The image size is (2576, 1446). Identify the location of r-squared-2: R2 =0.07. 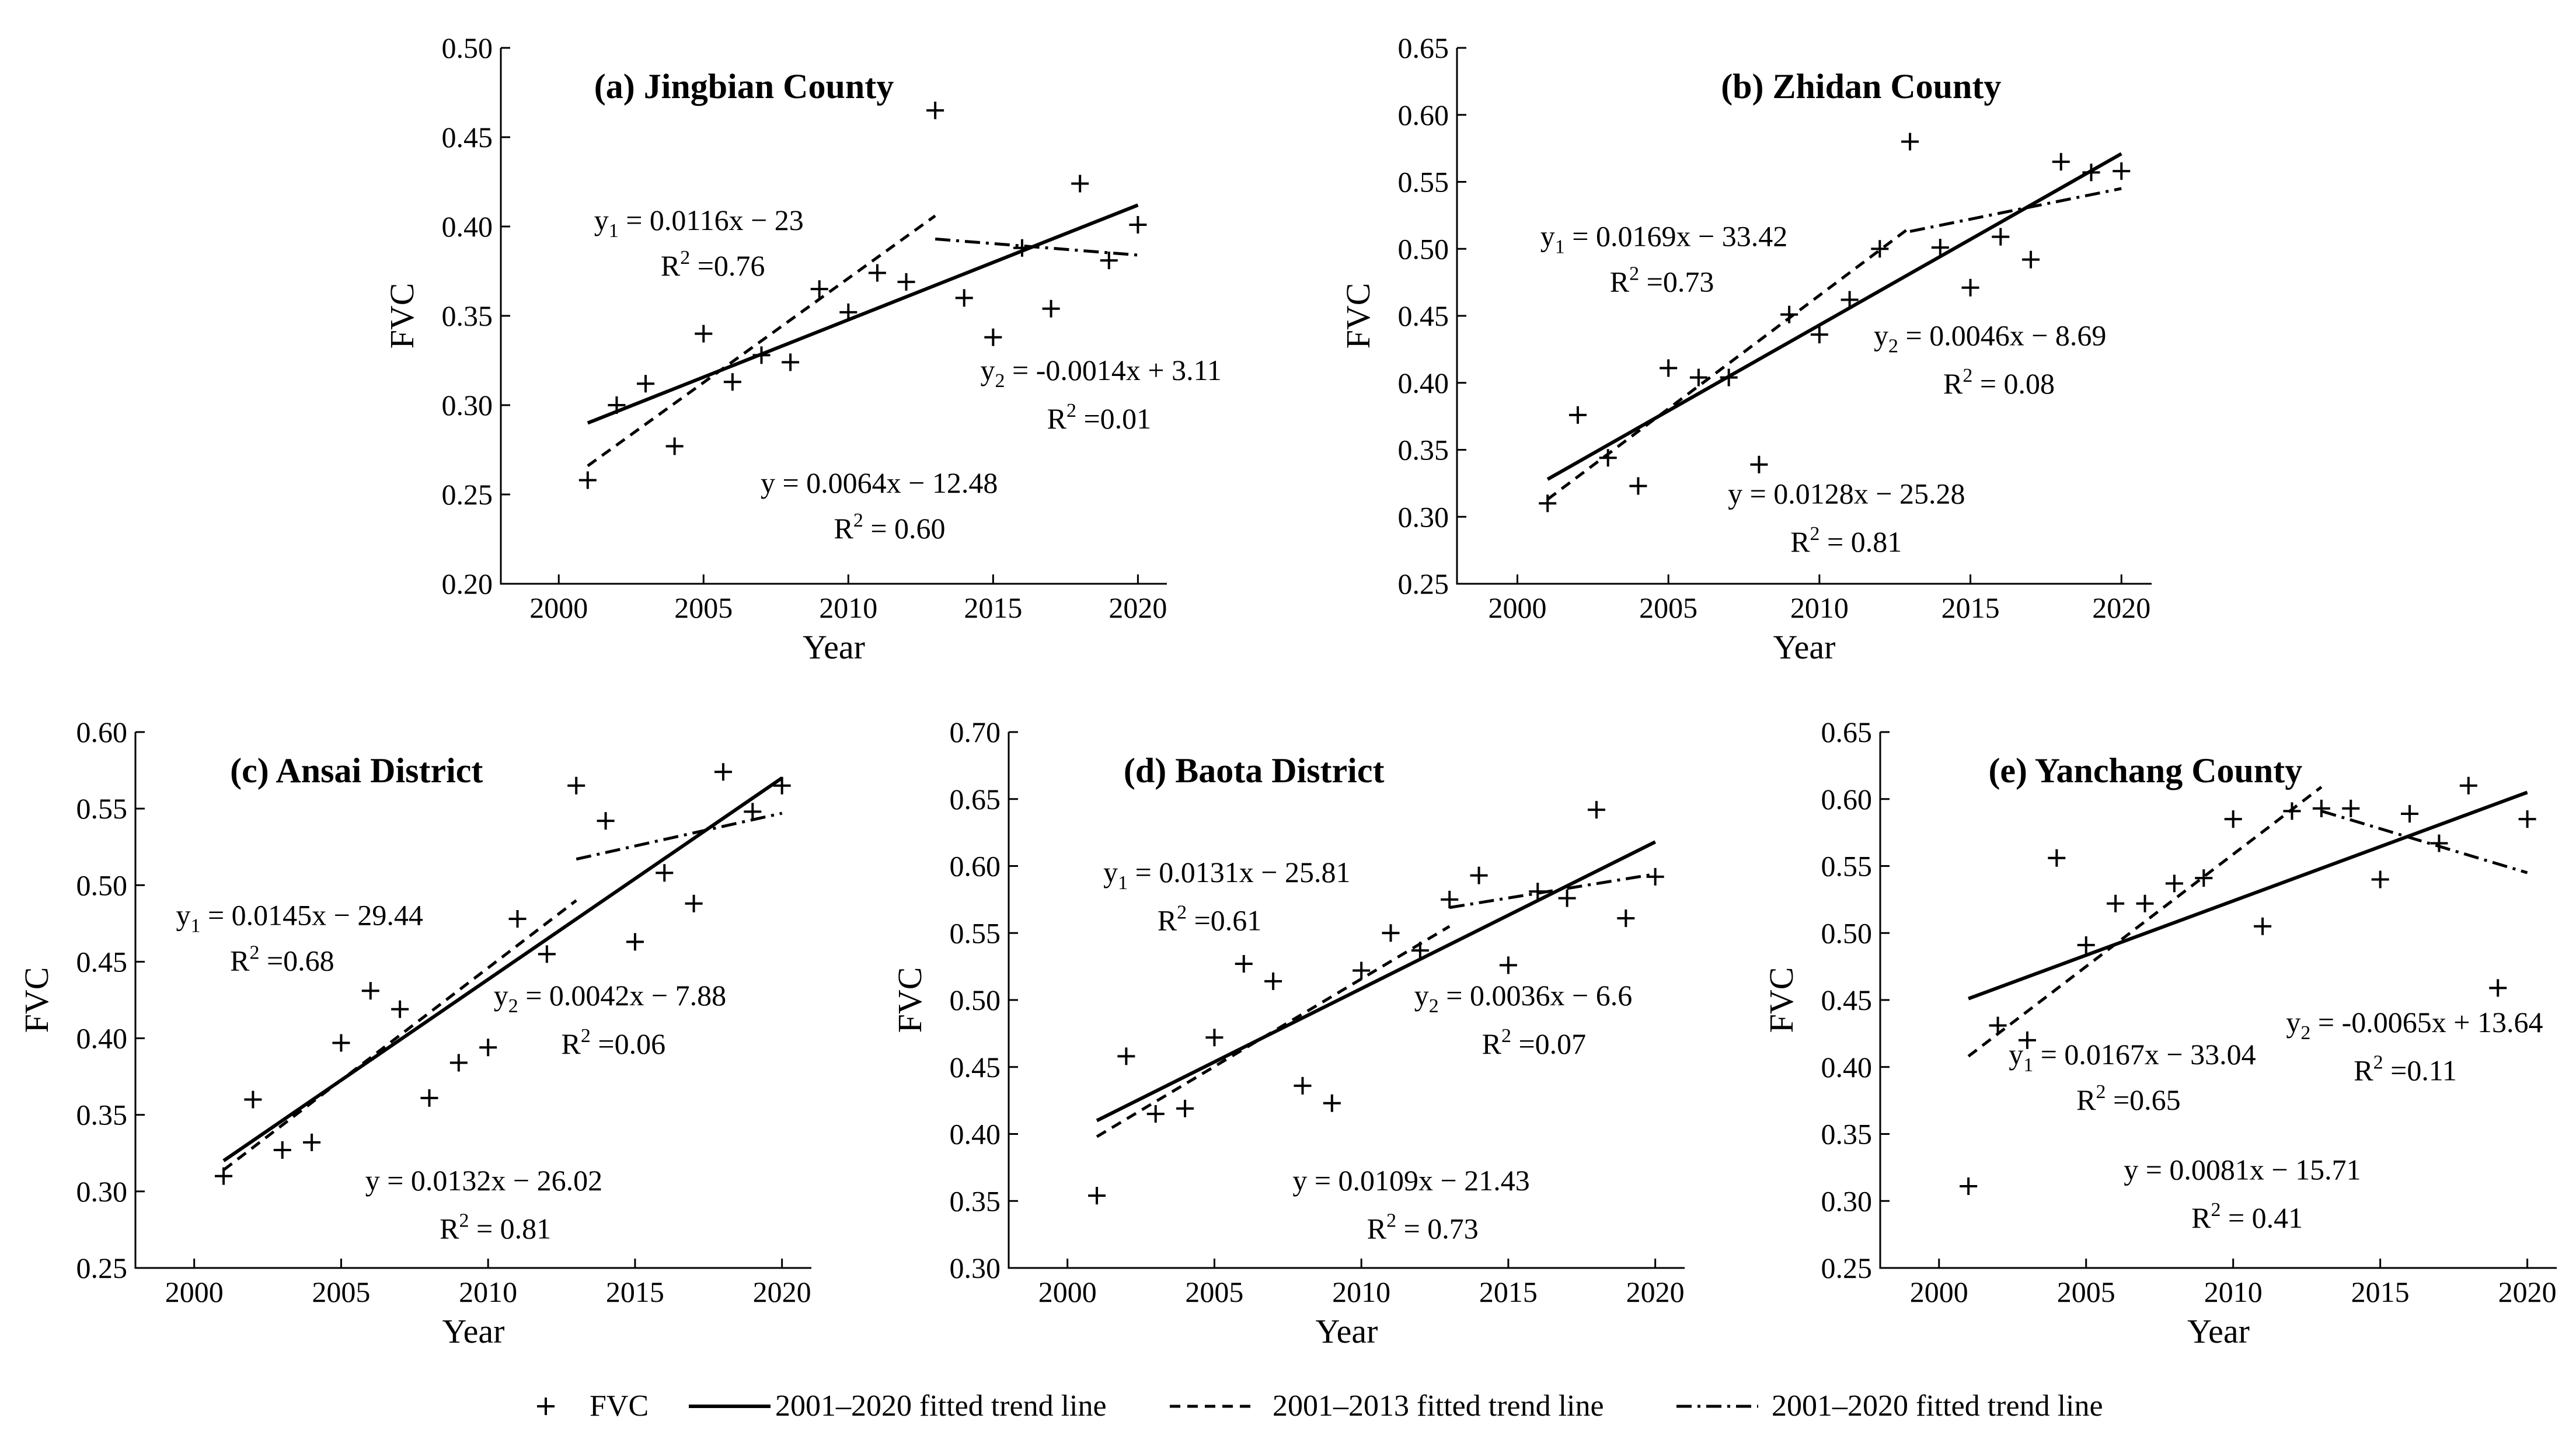
(1535, 1042).